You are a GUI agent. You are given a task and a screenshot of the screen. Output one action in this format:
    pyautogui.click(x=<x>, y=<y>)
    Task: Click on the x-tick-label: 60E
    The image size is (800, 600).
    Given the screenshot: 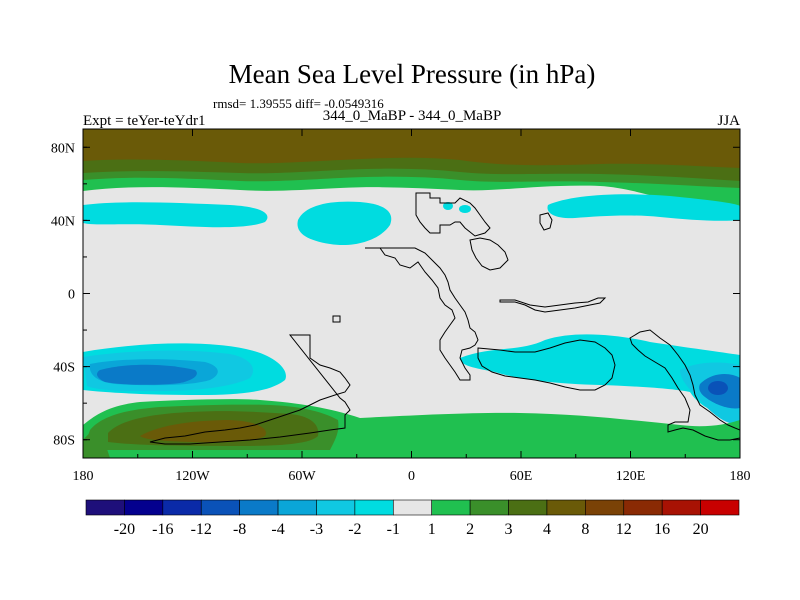 What is the action you would take?
    pyautogui.click(x=521, y=476)
    